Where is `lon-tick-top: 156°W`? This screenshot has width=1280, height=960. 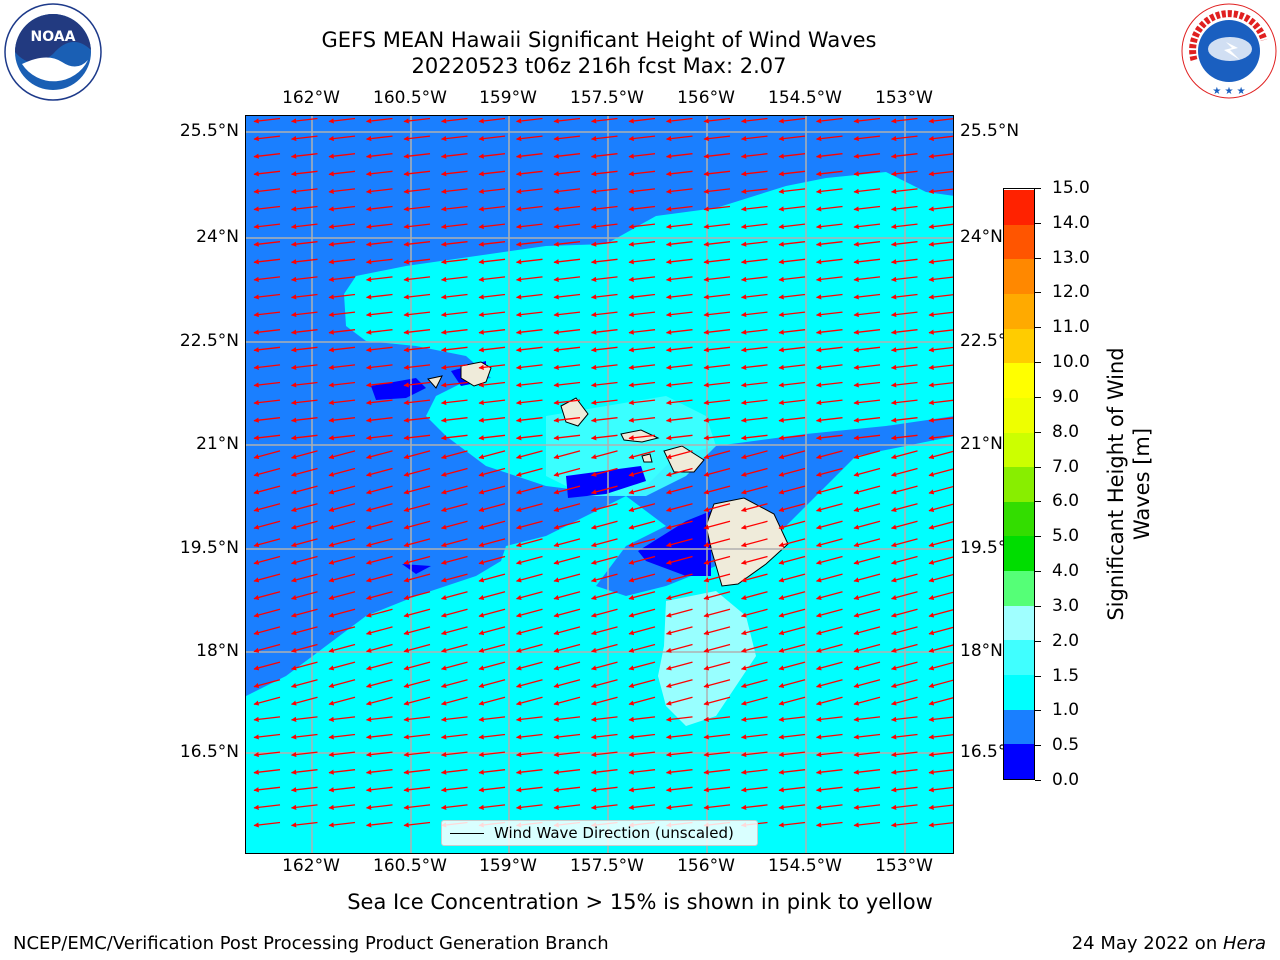
lon-tick-top: 156°W is located at coordinates (706, 98).